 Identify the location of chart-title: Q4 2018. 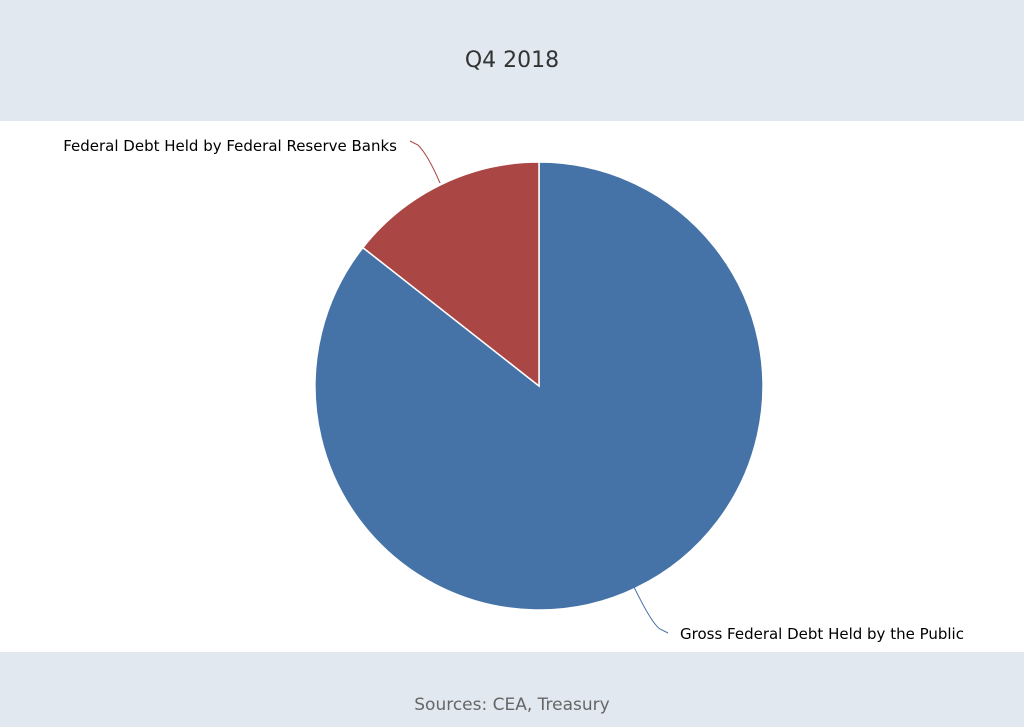
(512, 60).